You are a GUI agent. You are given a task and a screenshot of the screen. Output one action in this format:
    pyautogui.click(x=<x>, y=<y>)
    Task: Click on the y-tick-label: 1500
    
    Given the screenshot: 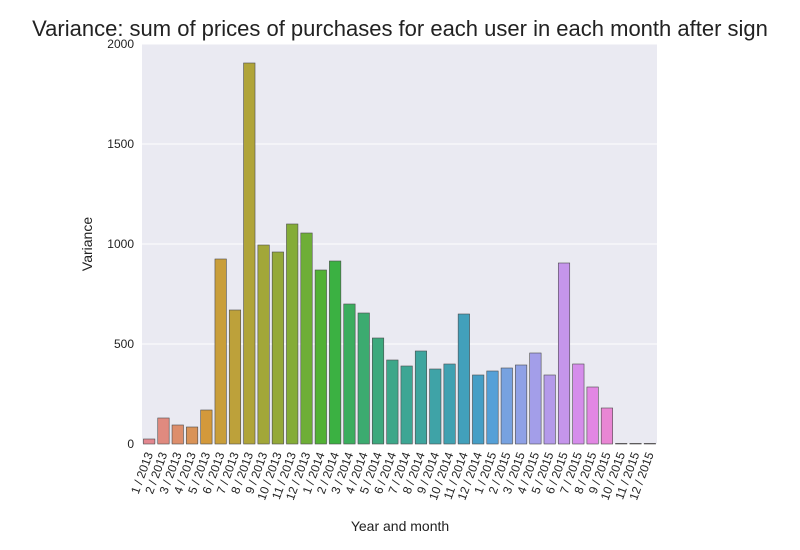 What is the action you would take?
    pyautogui.click(x=120, y=144)
    